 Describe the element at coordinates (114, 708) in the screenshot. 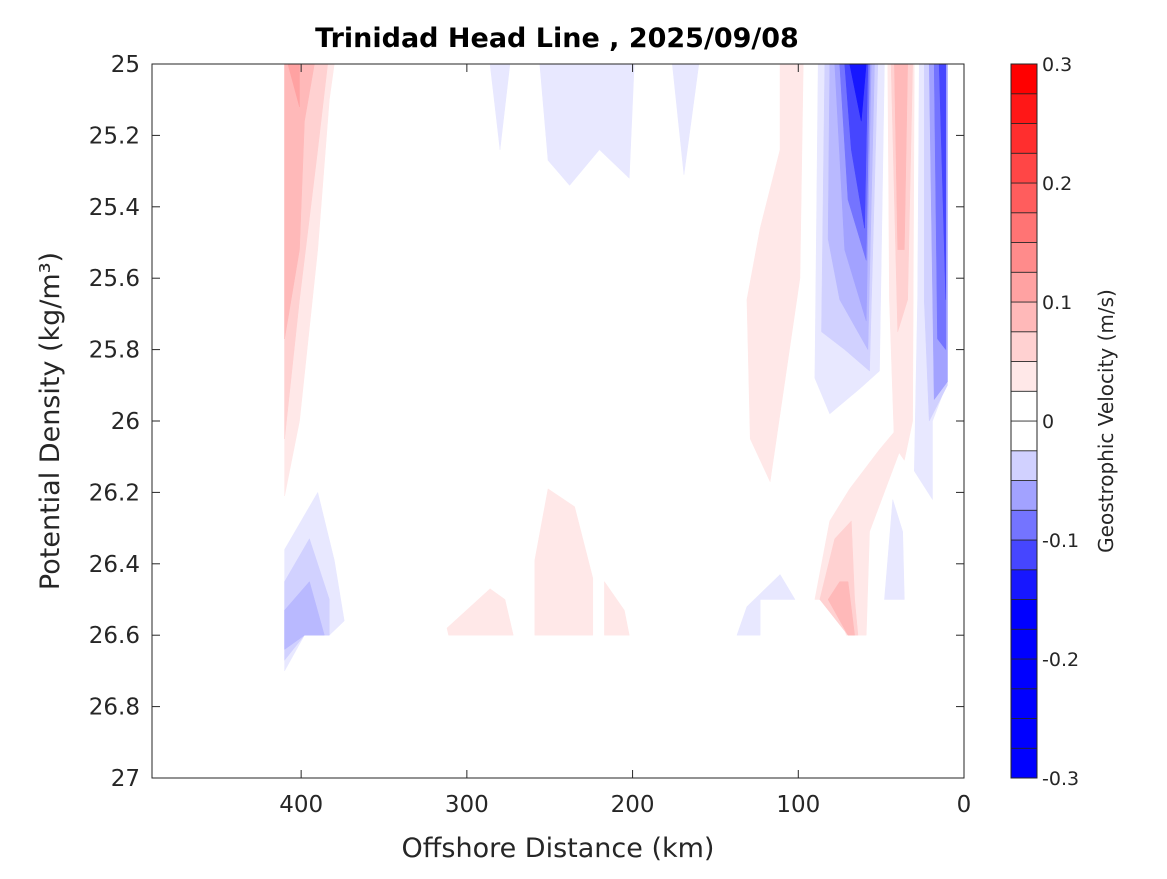

I see `y-tick-label: 26.8` at that location.